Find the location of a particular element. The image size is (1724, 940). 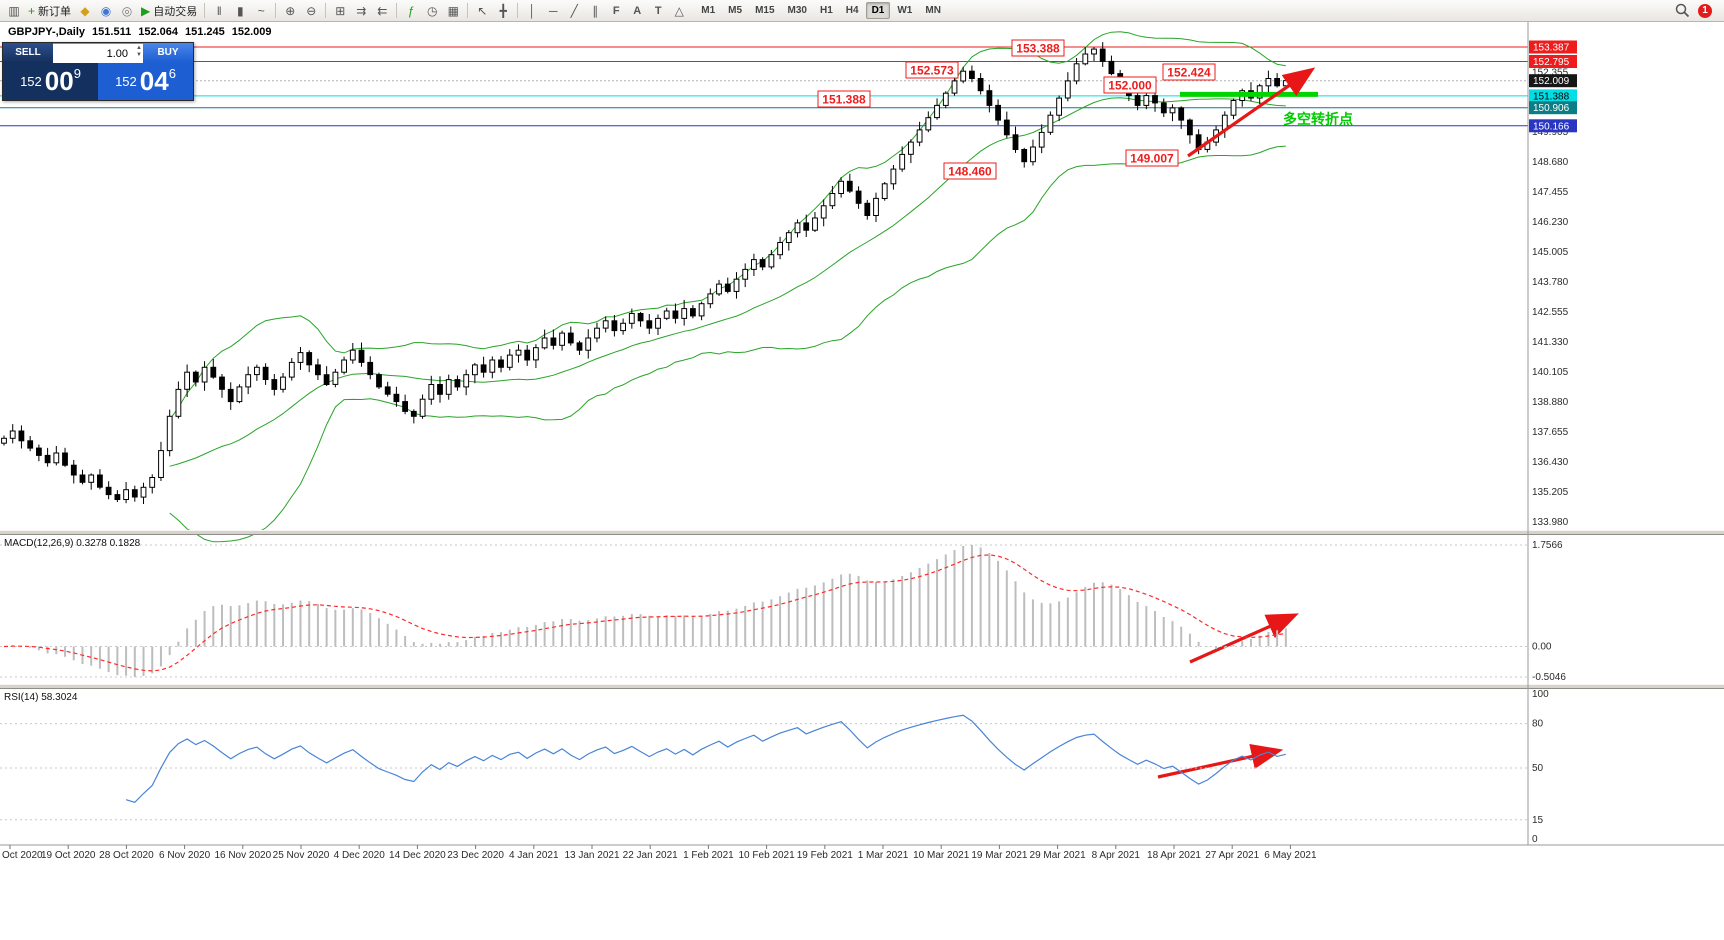

text-label-icon: T is located at coordinates (658, 10).